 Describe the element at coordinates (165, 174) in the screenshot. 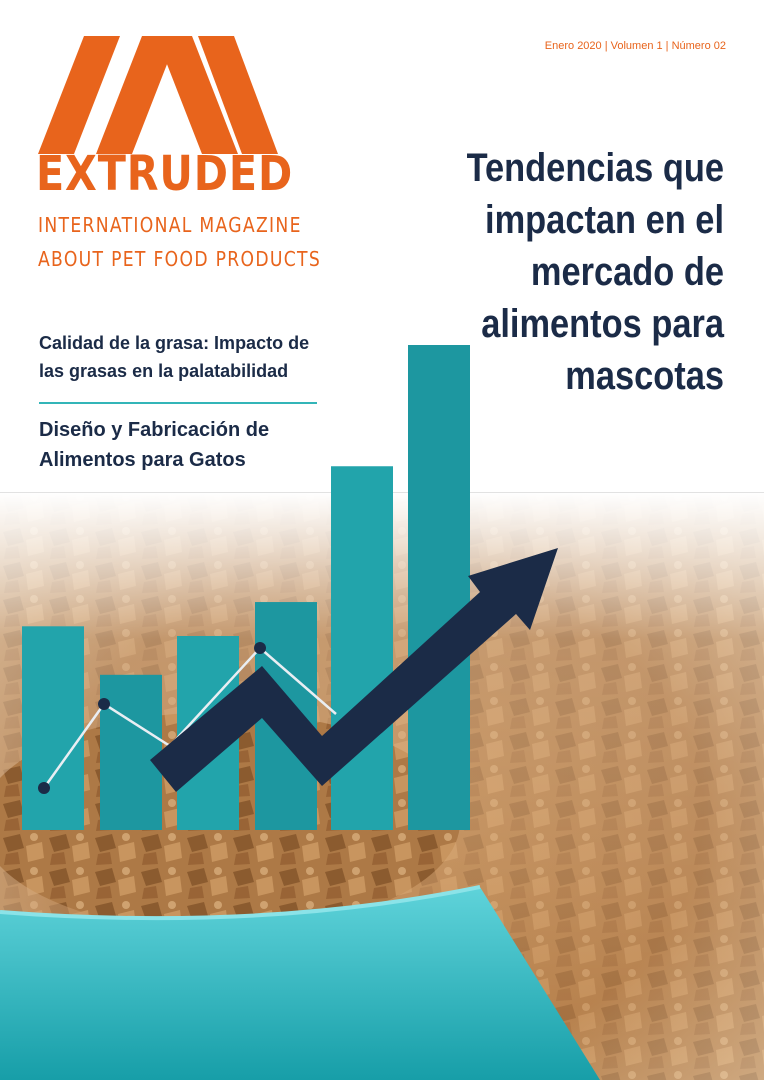

I see `brand-name: EXTRUDED` at that location.